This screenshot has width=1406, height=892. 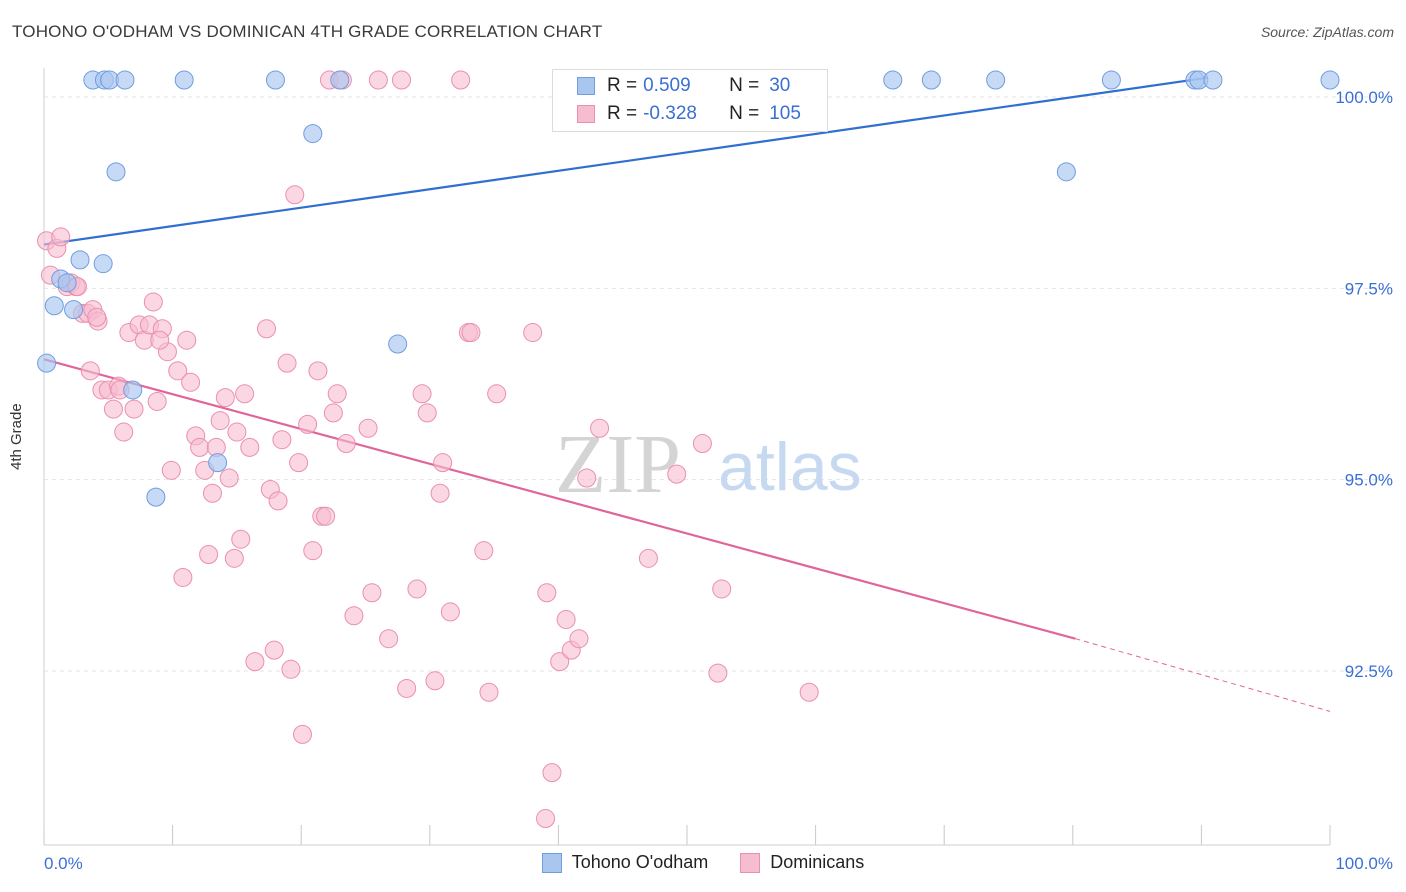 I want to click on r-value: -0.328, so click(x=670, y=113).